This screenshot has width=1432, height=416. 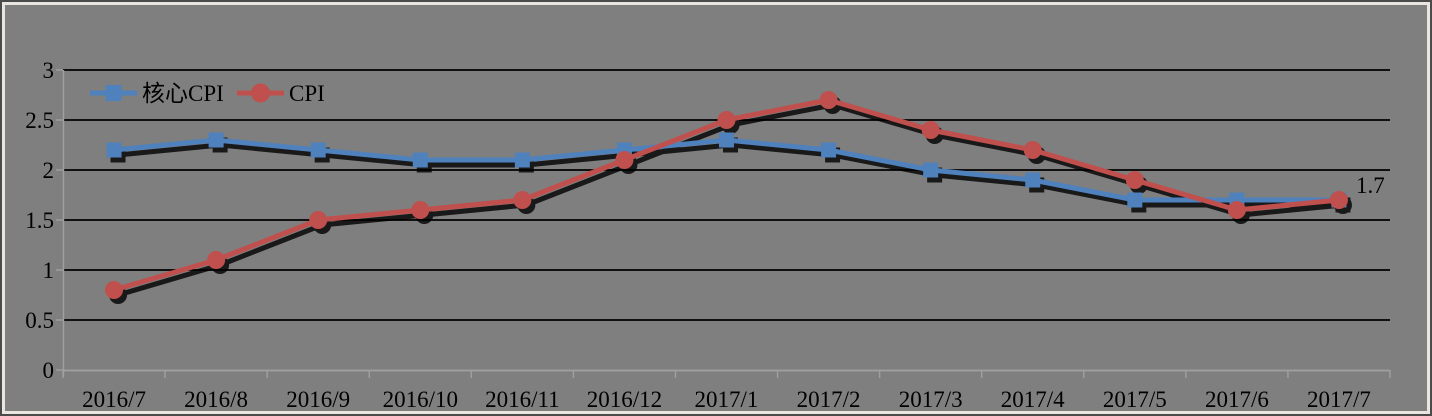 What do you see at coordinates (49, 170) in the screenshot?
I see `y-tick-label: 2` at bounding box center [49, 170].